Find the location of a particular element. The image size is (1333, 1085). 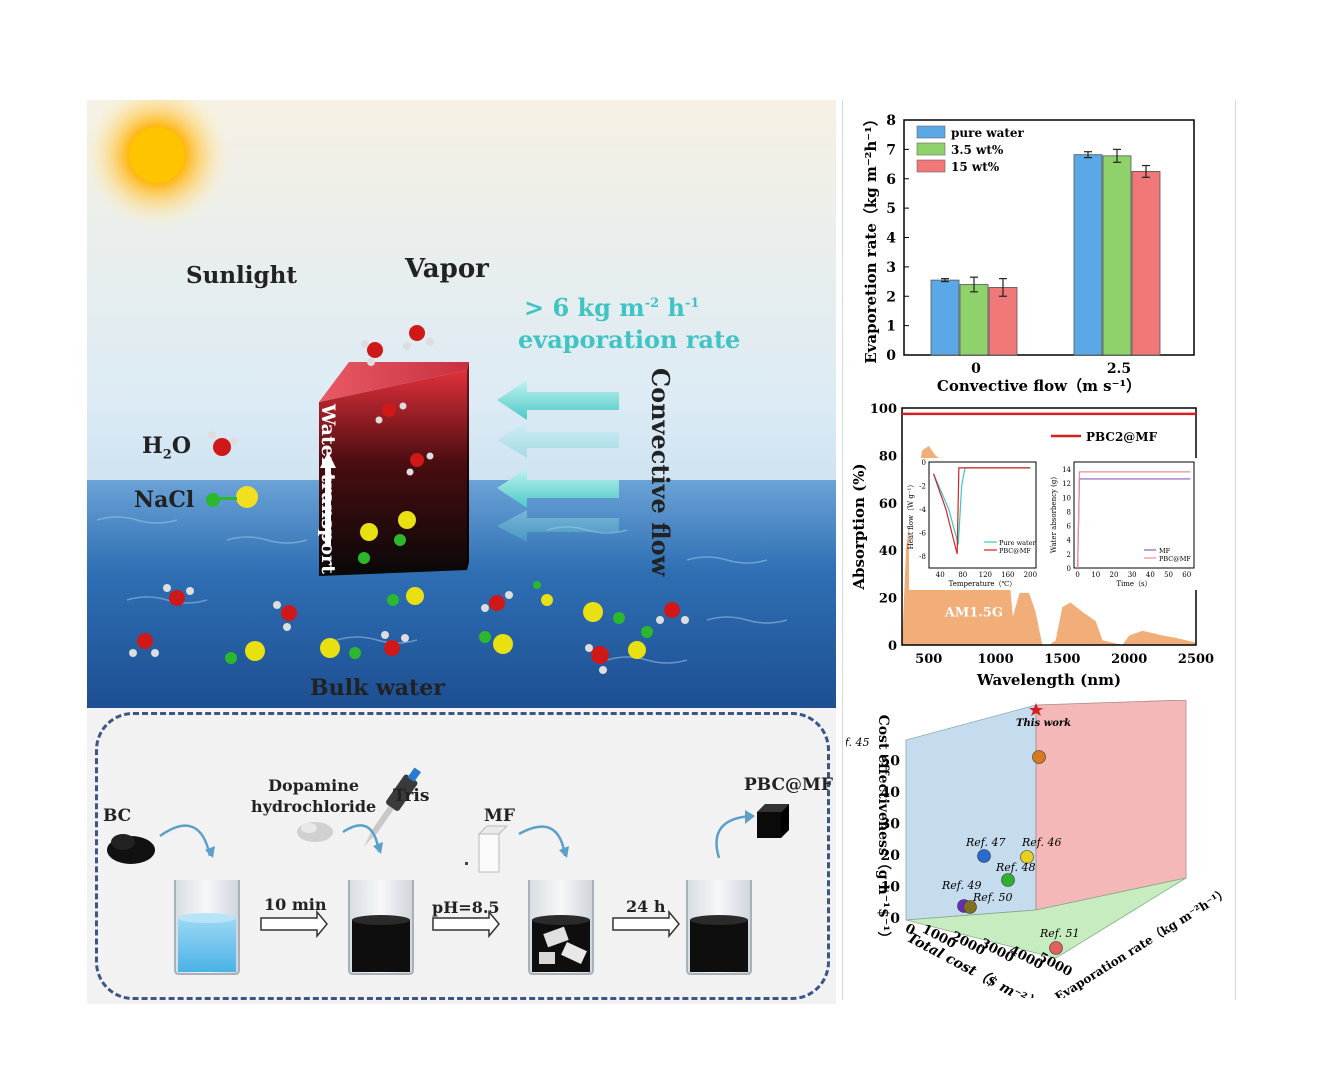

inset-y-tick: -4 is located at coordinates (922, 510).